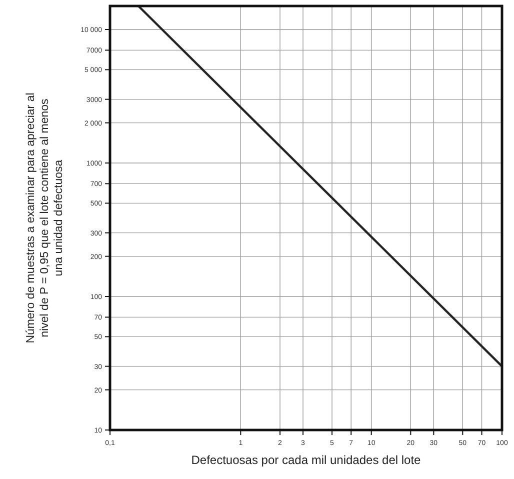 Image resolution: width=514 pixels, height=479 pixels. I want to click on x-axis-title: Defectuosas por cada mil unidades del lote, so click(306, 460).